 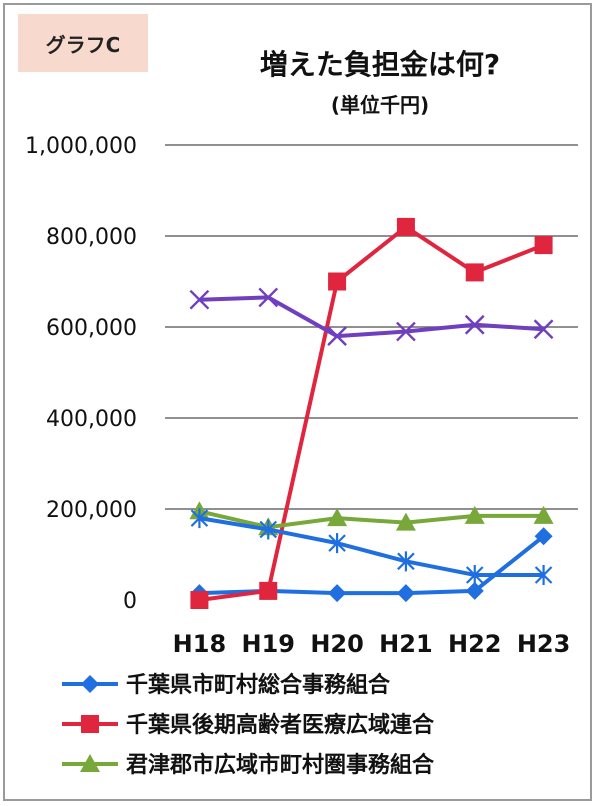 I want to click on graph-tag: グラフC, so click(x=83, y=43).